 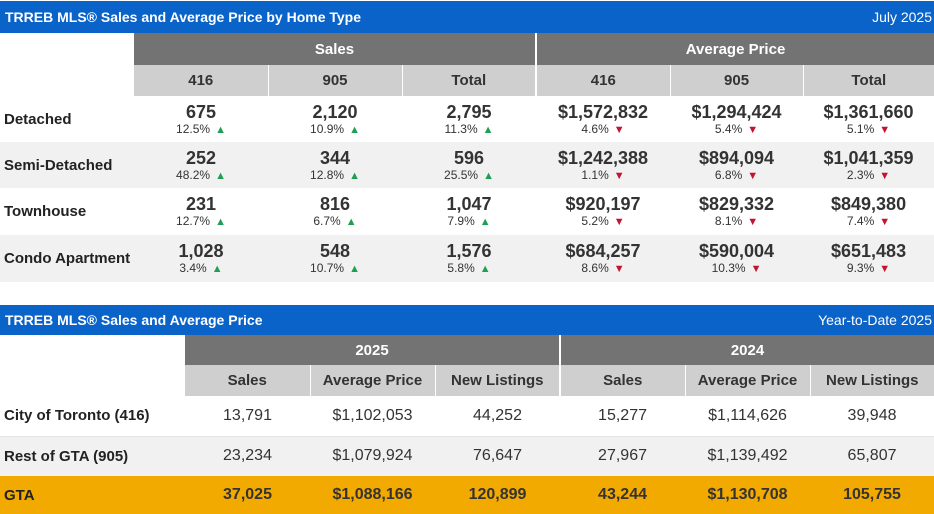 What do you see at coordinates (595, 174) in the screenshot?
I see `change-percent: 1.1%` at bounding box center [595, 174].